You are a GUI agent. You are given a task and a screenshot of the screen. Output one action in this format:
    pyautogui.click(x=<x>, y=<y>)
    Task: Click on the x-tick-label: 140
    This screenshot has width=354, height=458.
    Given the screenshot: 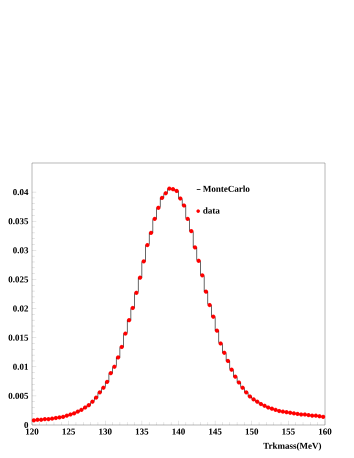 What is the action you would take?
    pyautogui.click(x=178, y=431)
    